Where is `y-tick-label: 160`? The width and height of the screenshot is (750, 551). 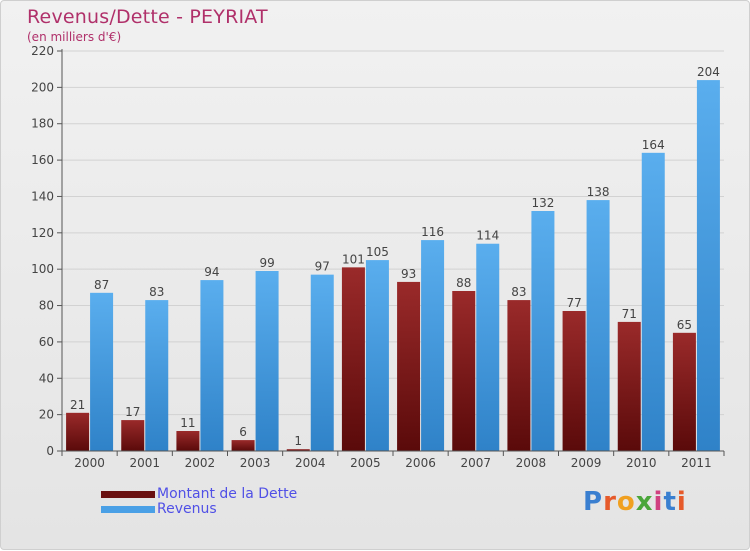 y-tick-label: 160 is located at coordinates (42, 160).